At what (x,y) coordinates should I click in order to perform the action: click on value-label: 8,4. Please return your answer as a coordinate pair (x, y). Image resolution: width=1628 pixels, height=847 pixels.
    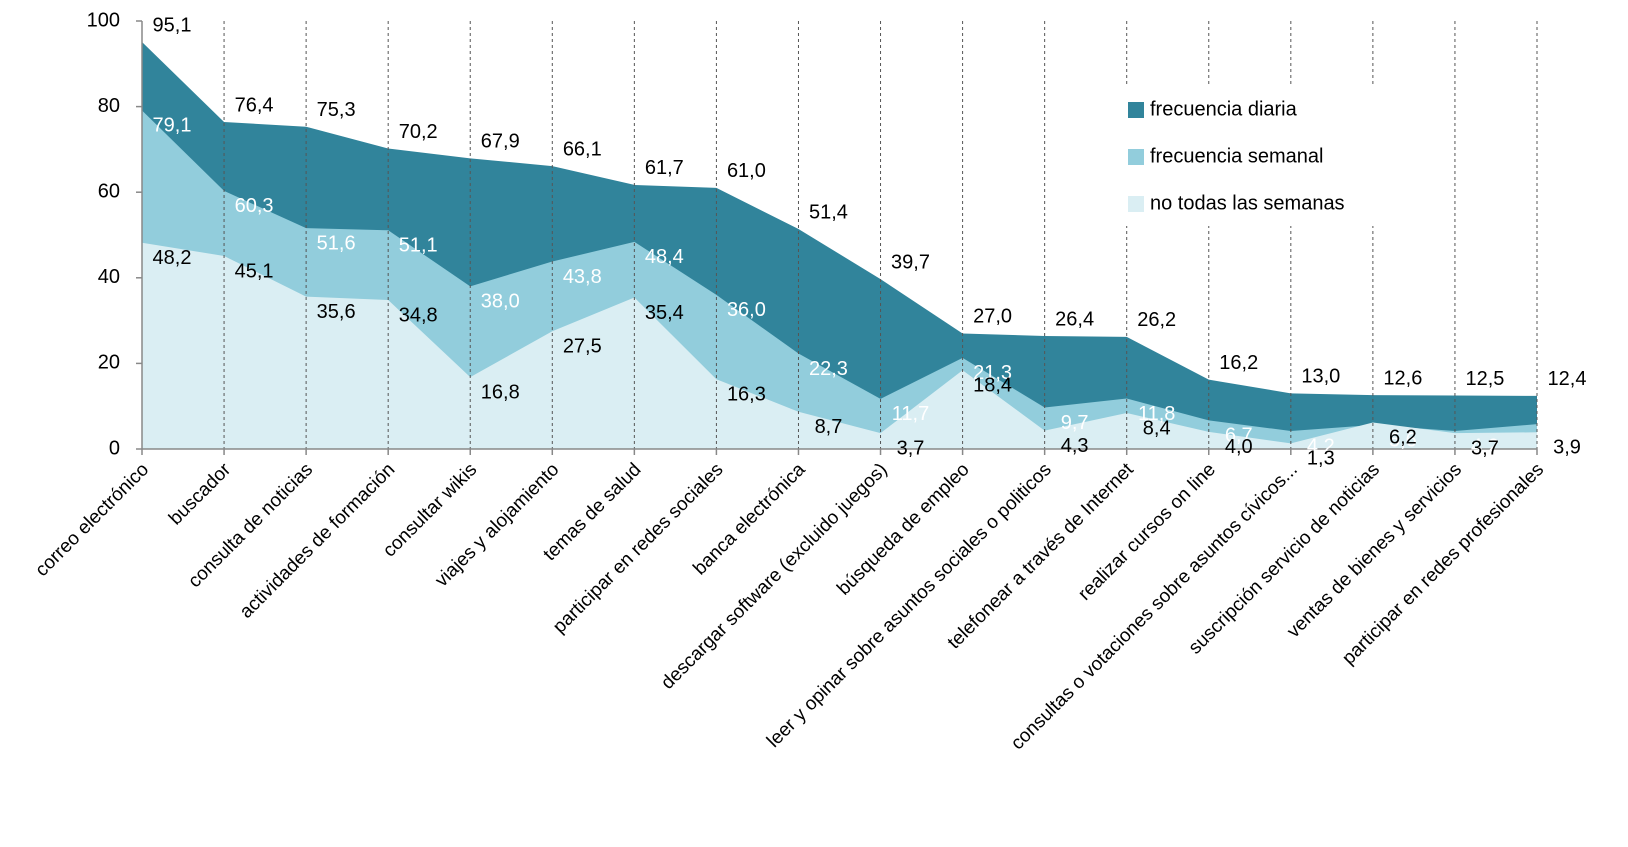
    Looking at the image, I should click on (1157, 428).